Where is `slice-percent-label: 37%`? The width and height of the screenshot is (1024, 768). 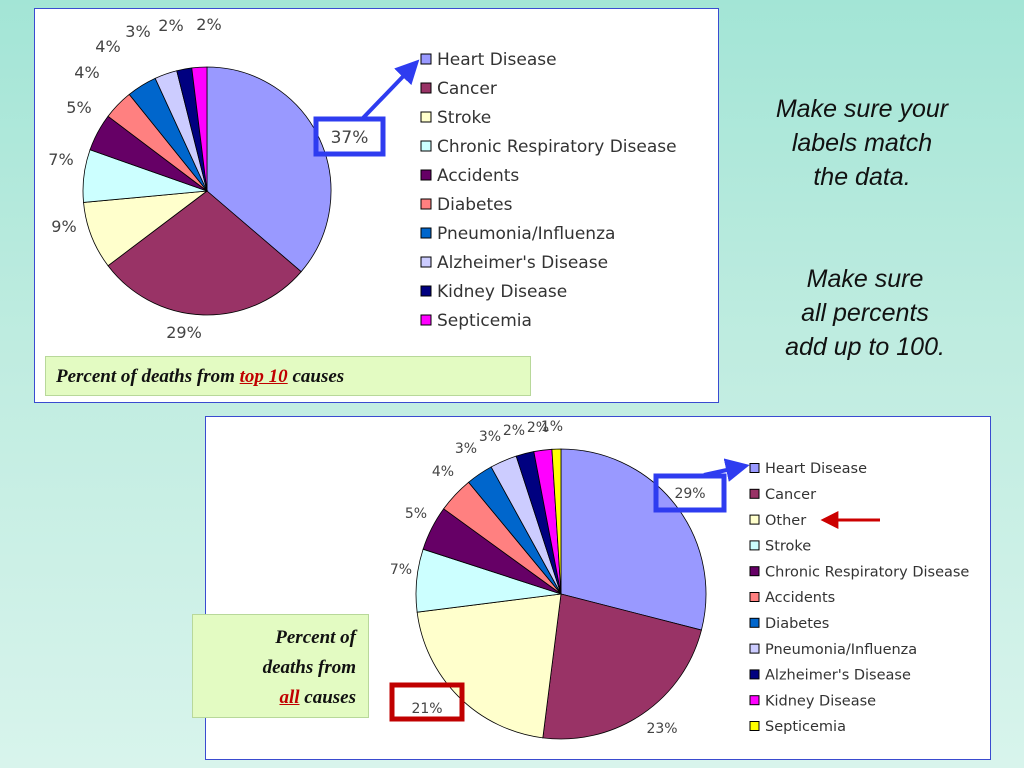
slice-percent-label: 37% is located at coordinates (350, 138).